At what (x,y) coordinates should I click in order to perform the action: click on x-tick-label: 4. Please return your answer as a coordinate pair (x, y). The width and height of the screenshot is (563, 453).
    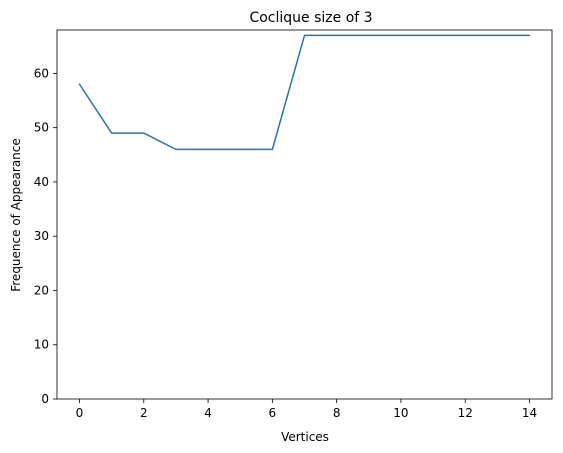
    Looking at the image, I should click on (208, 413).